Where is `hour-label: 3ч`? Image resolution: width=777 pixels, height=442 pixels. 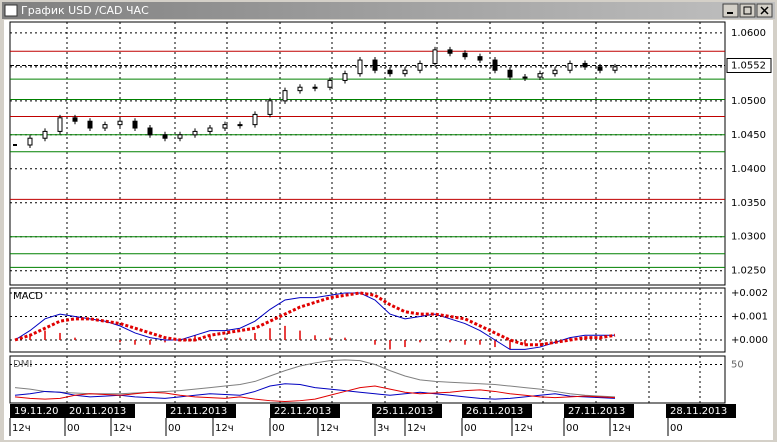 hour-label: 3ч is located at coordinates (383, 428).